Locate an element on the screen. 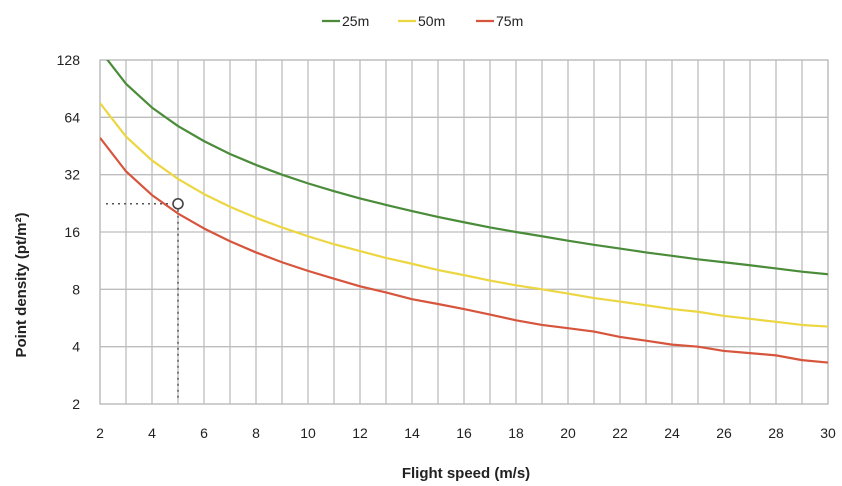 The height and width of the screenshot is (486, 842). x-tick-label: 26 is located at coordinates (724, 433).